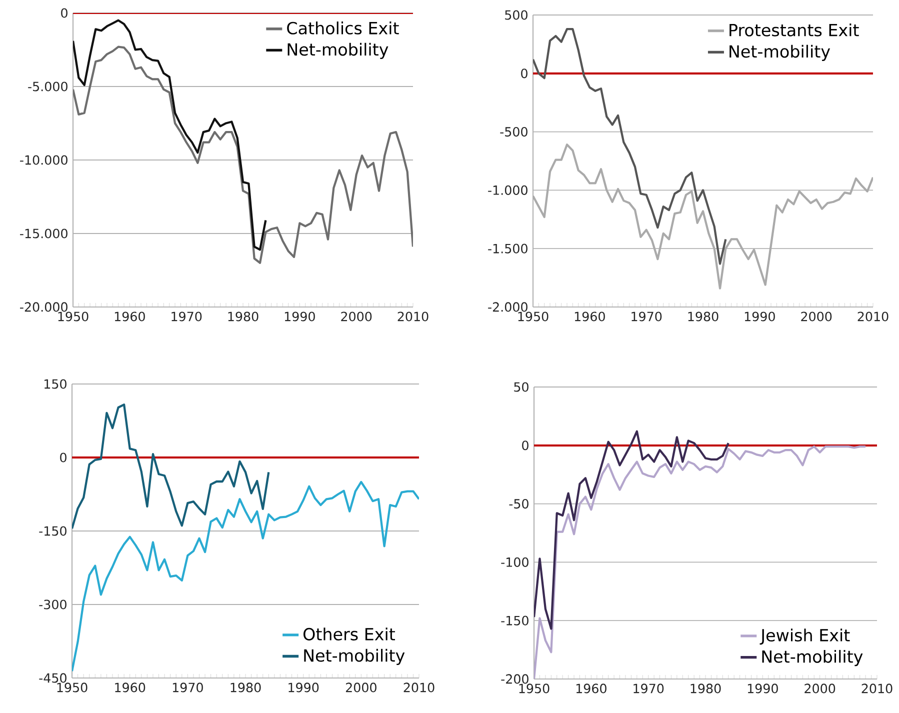 The image size is (899, 713). What do you see at coordinates (514, 679) in the screenshot?
I see `y-tick-label: -200` at bounding box center [514, 679].